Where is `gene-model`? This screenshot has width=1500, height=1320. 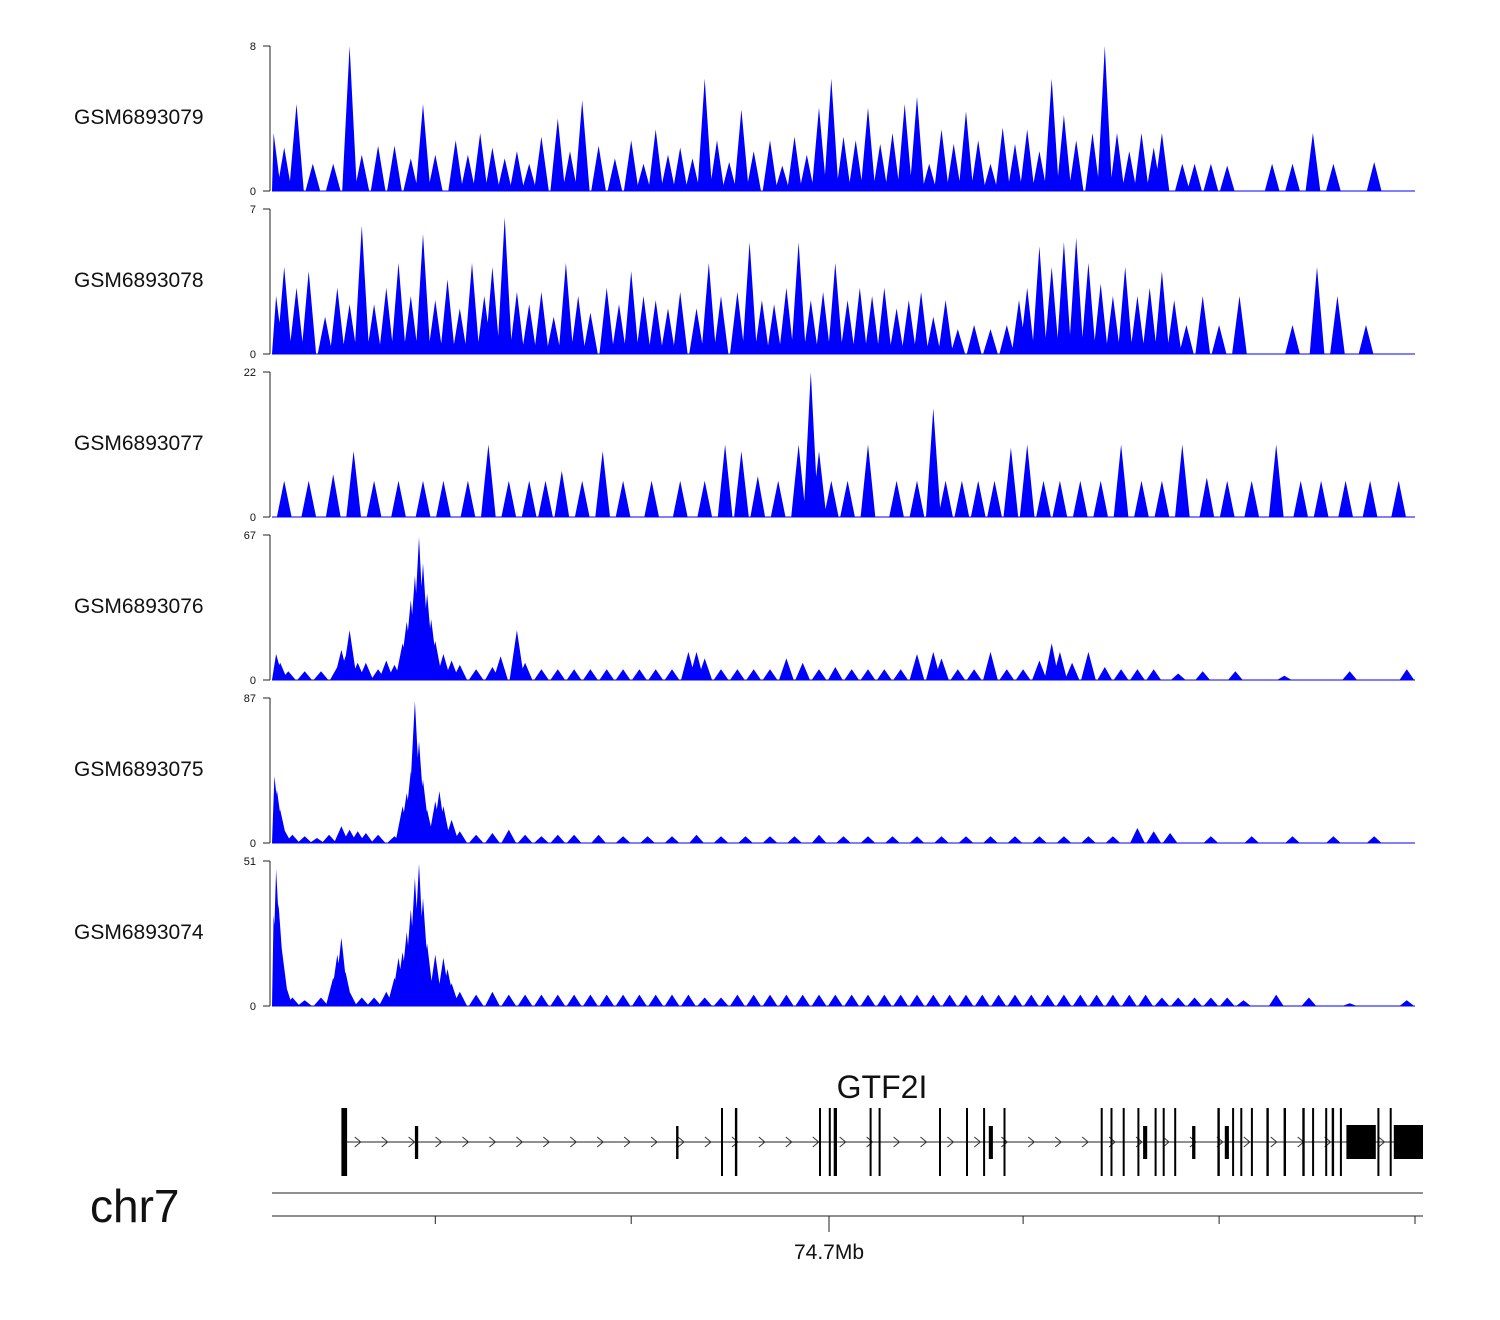 gene-model is located at coordinates (882, 1142).